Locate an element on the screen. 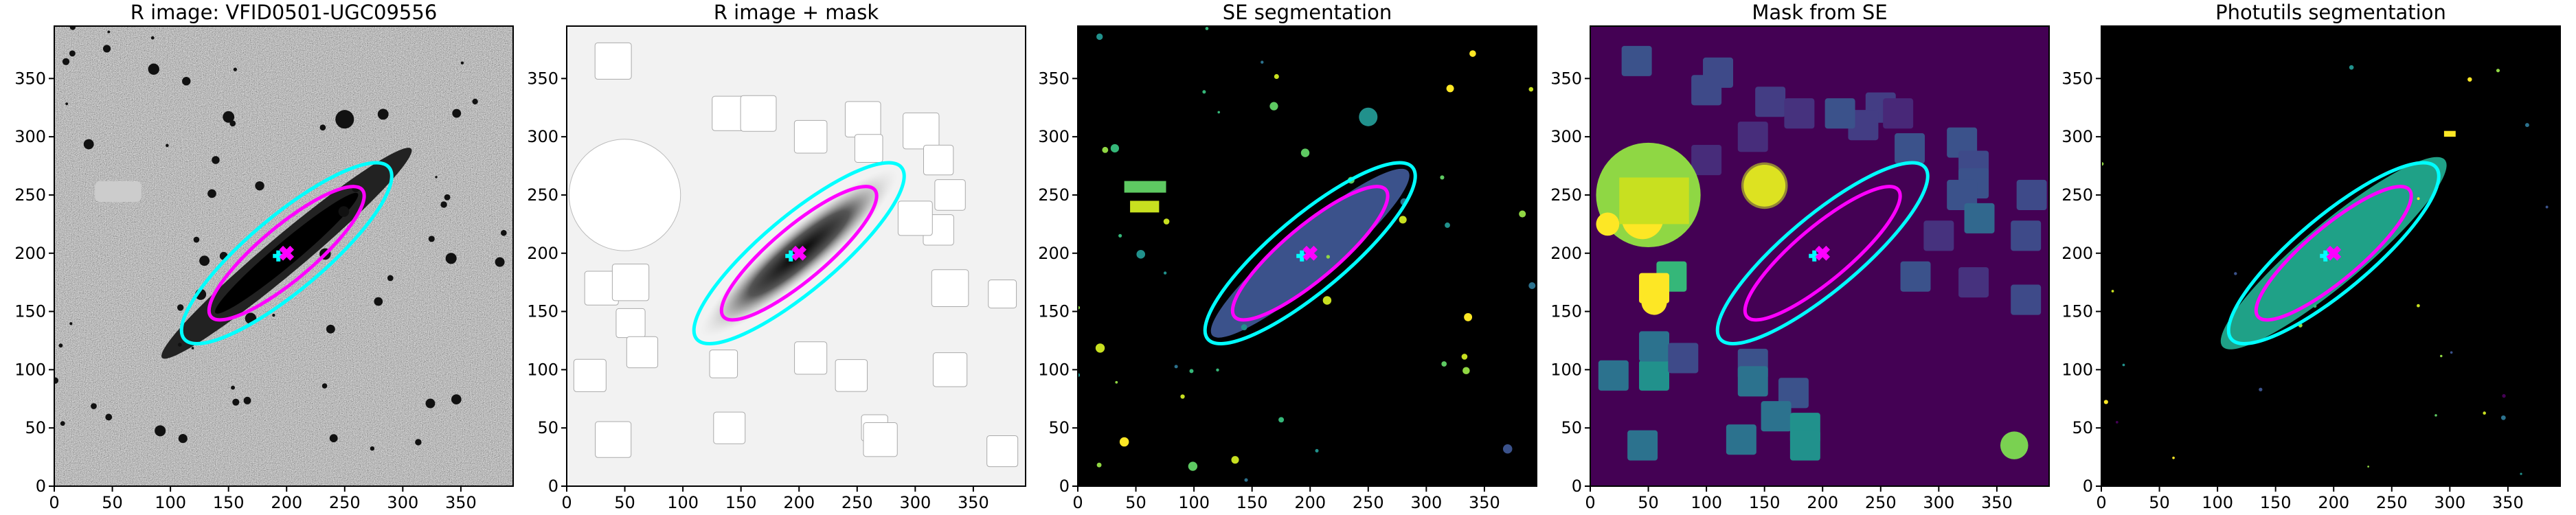  blob-ring is located at coordinates (1764, 185).